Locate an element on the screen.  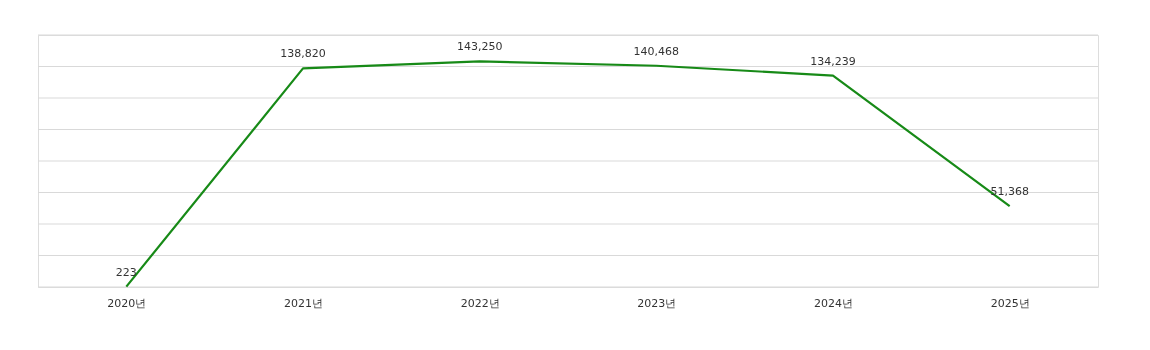
data-label: 223 is located at coordinates (126, 272).